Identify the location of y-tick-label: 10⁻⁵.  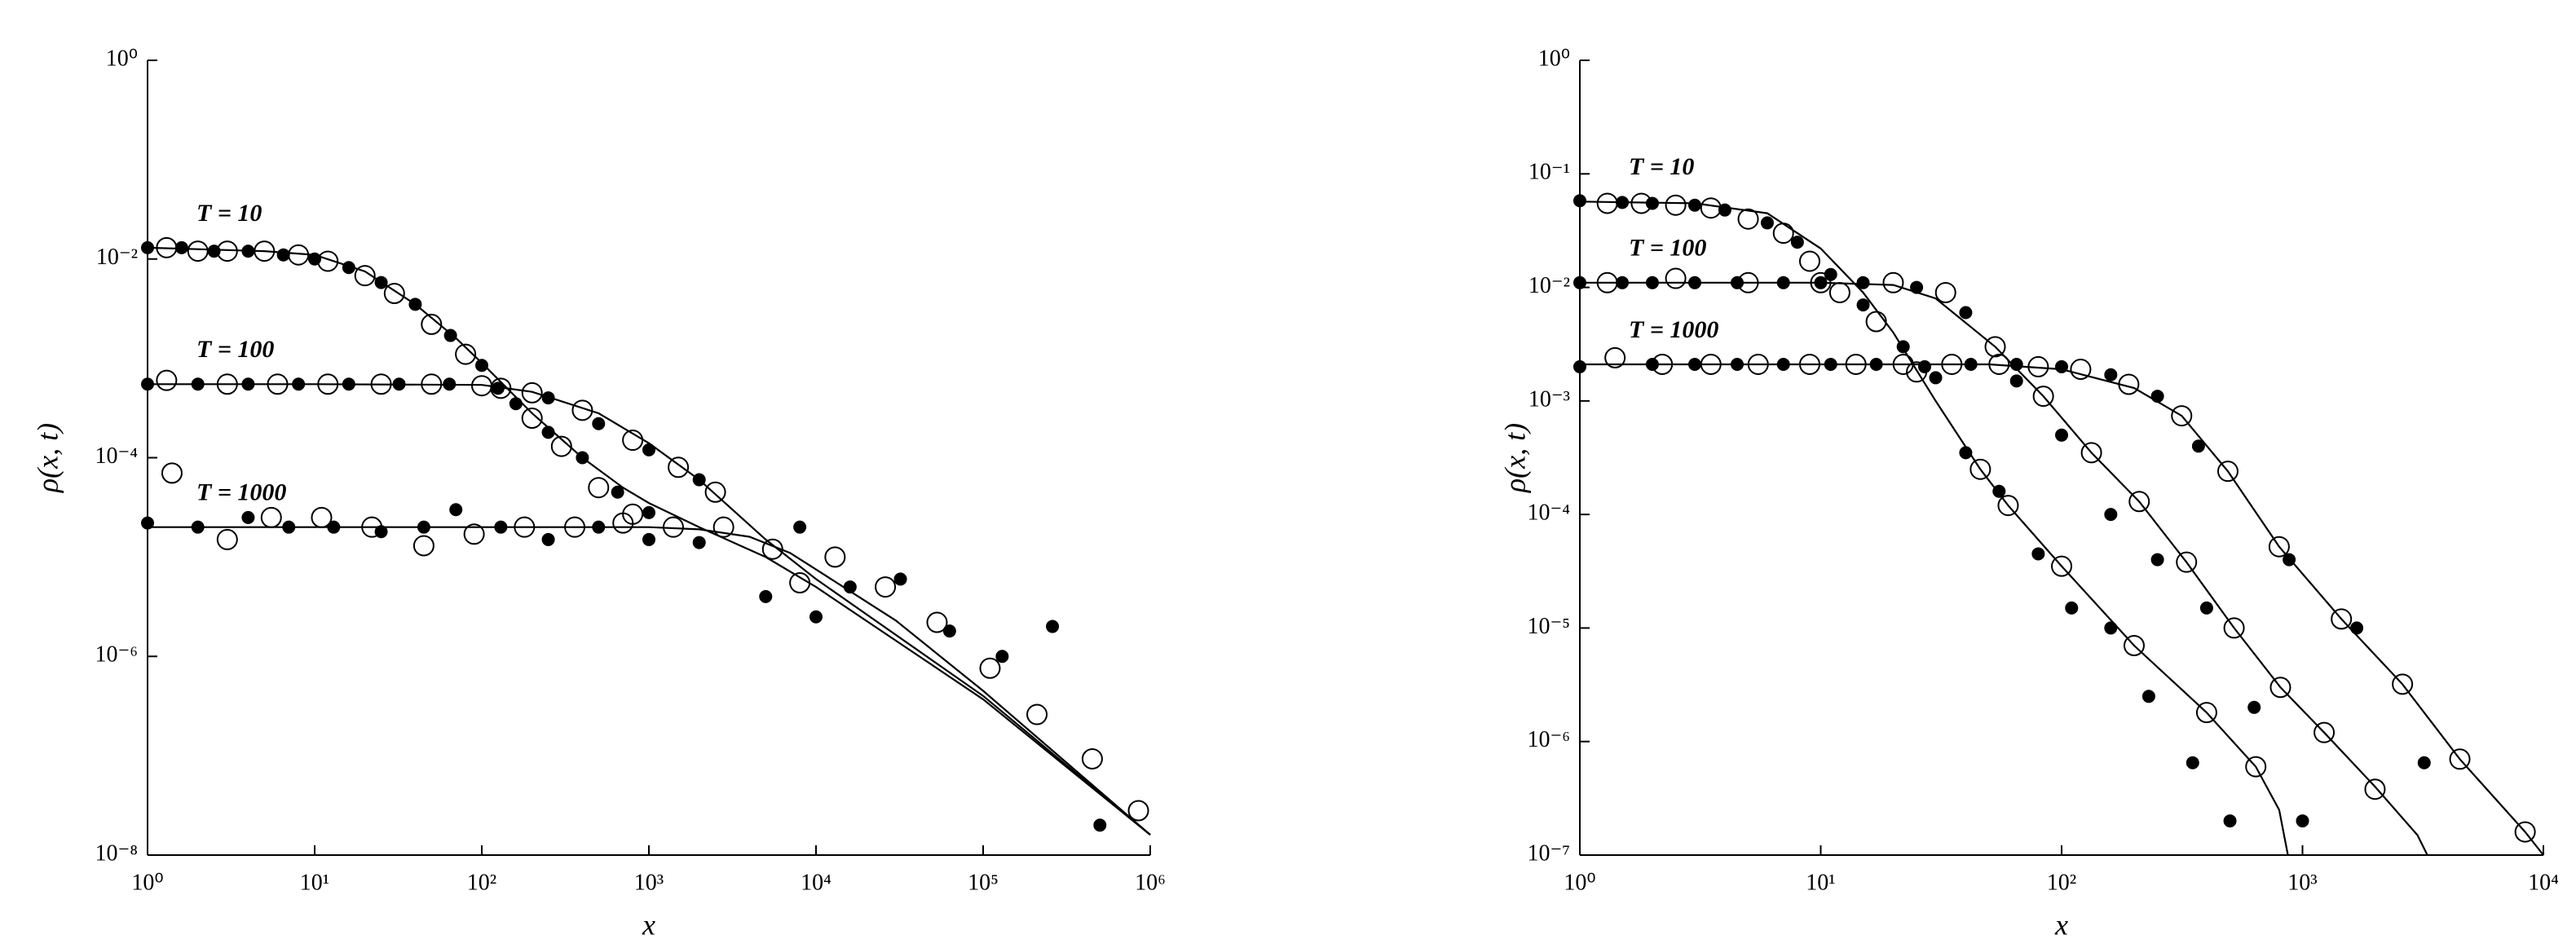
(1548, 626).